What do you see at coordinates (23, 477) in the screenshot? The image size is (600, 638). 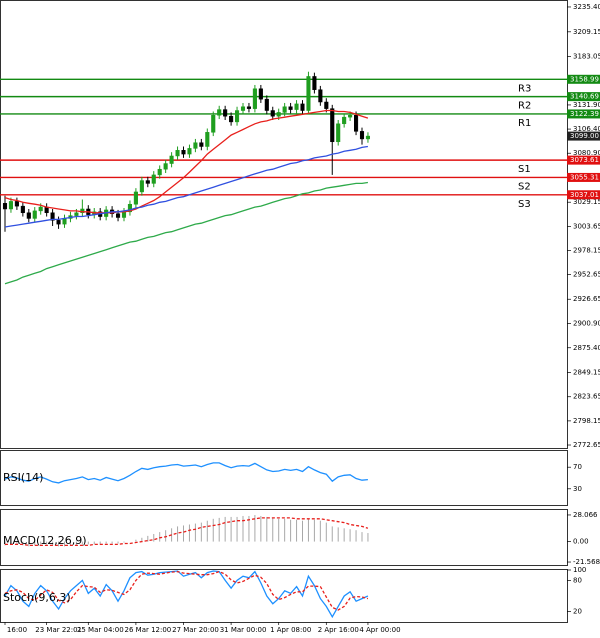 I see `panel-title: RSI(14)` at bounding box center [23, 477].